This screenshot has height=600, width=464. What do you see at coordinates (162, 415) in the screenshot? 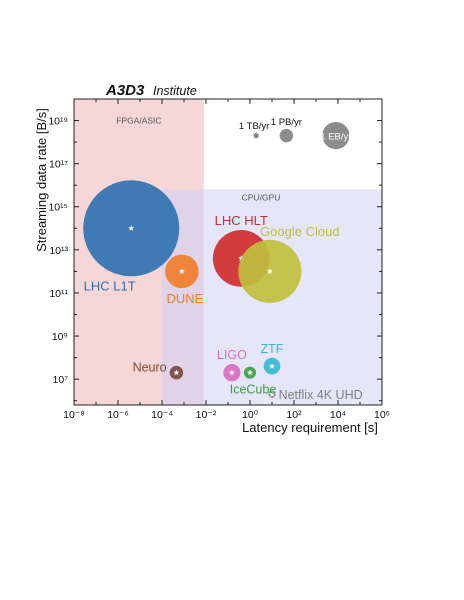
I see `x-tick-label: 10⁻⁴` at bounding box center [162, 415].